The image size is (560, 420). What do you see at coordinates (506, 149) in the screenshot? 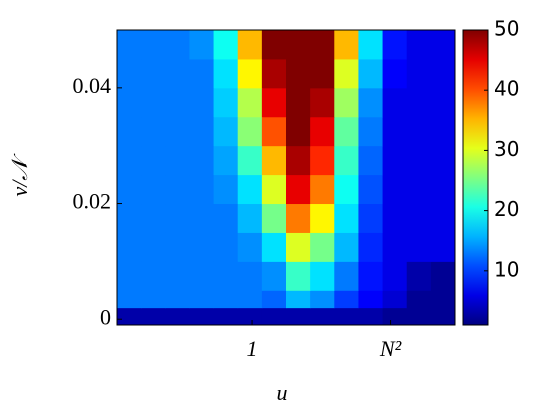
I see `colorbar-tick-label: 30` at bounding box center [506, 149].